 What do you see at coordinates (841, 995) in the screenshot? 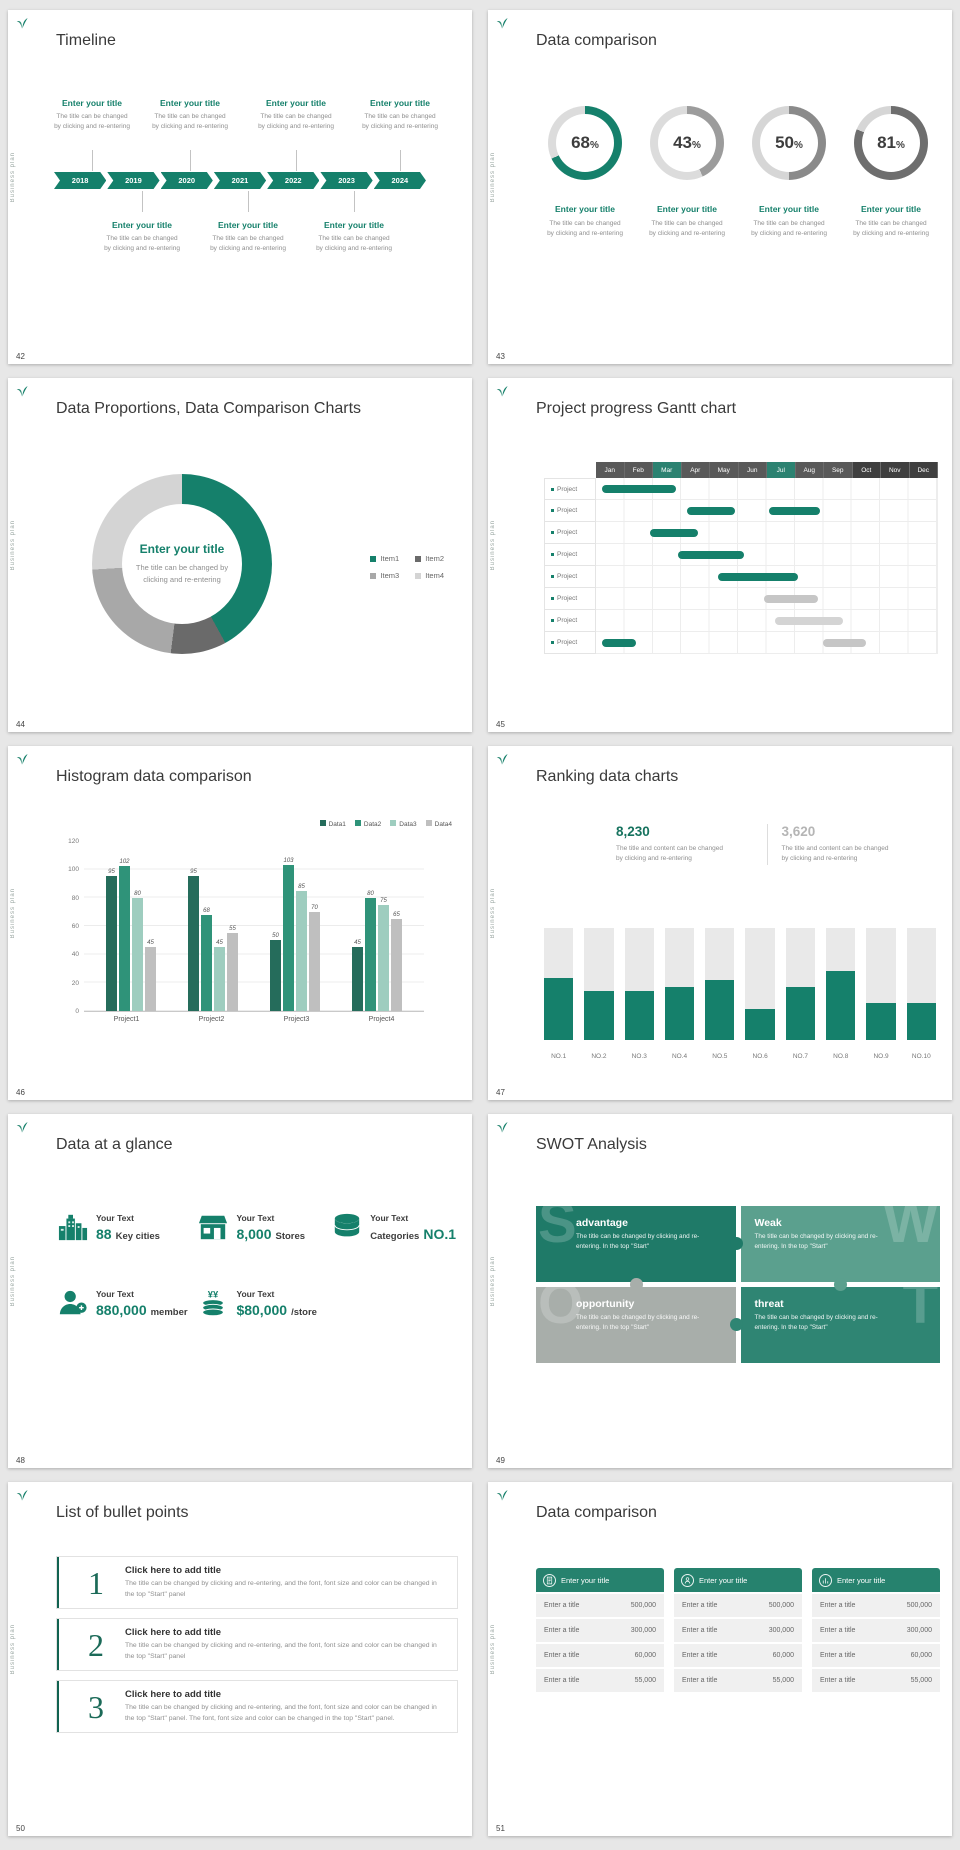
I see `rank-column: NO.8` at bounding box center [841, 995].